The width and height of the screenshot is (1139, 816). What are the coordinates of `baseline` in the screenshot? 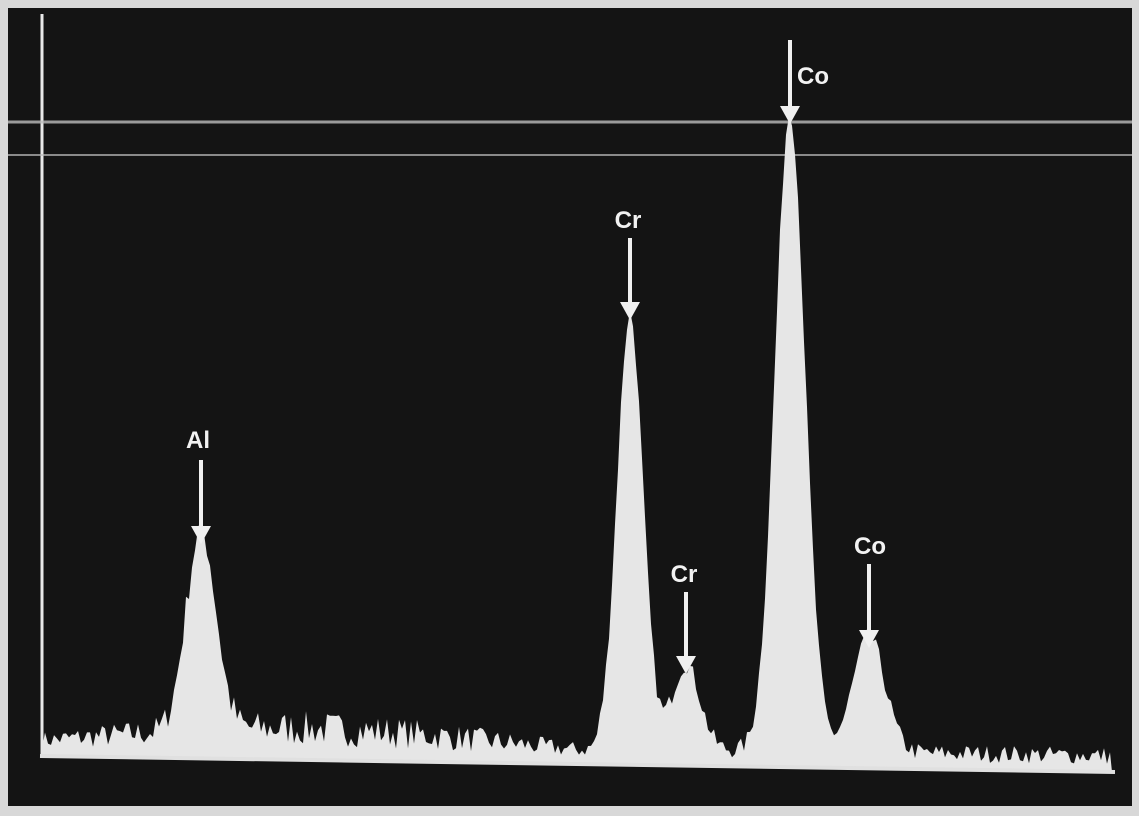 It's located at (577, 764).